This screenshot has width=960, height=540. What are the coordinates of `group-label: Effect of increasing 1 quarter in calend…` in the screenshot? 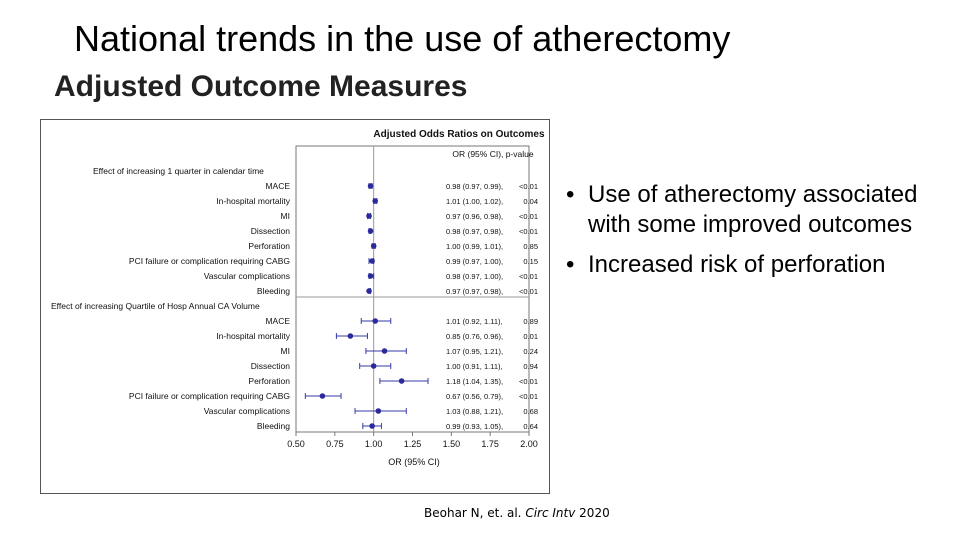 It's located at (178, 171).